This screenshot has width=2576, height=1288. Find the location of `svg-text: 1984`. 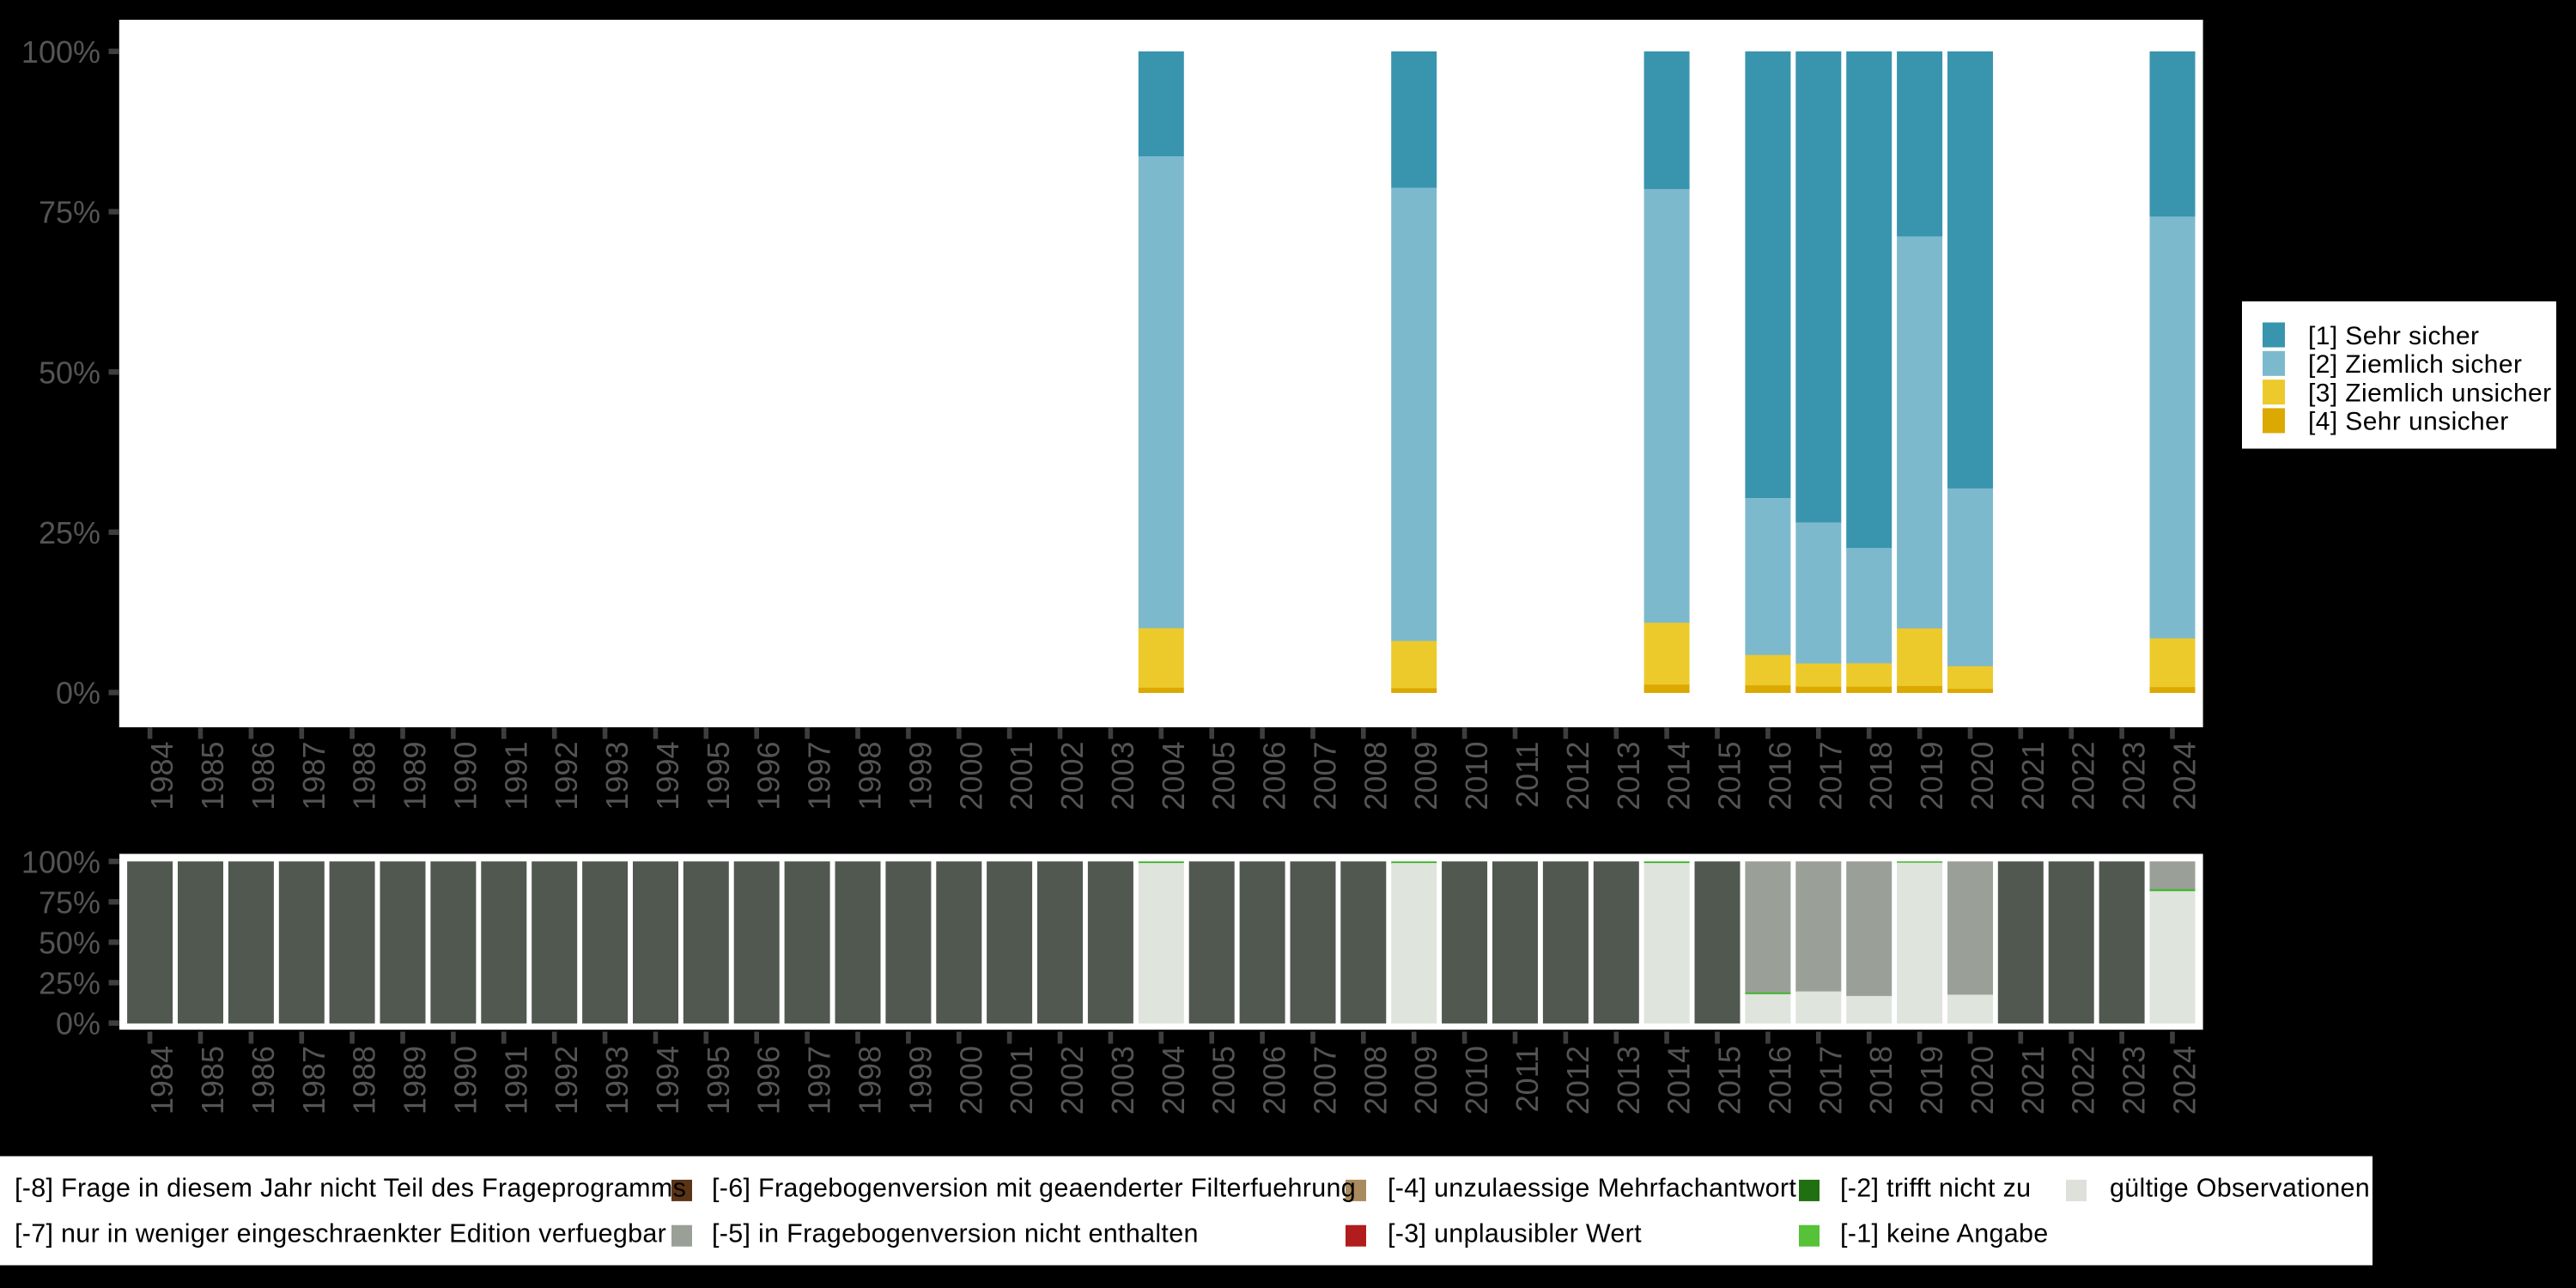

svg-text: 1984 is located at coordinates (161, 1080).